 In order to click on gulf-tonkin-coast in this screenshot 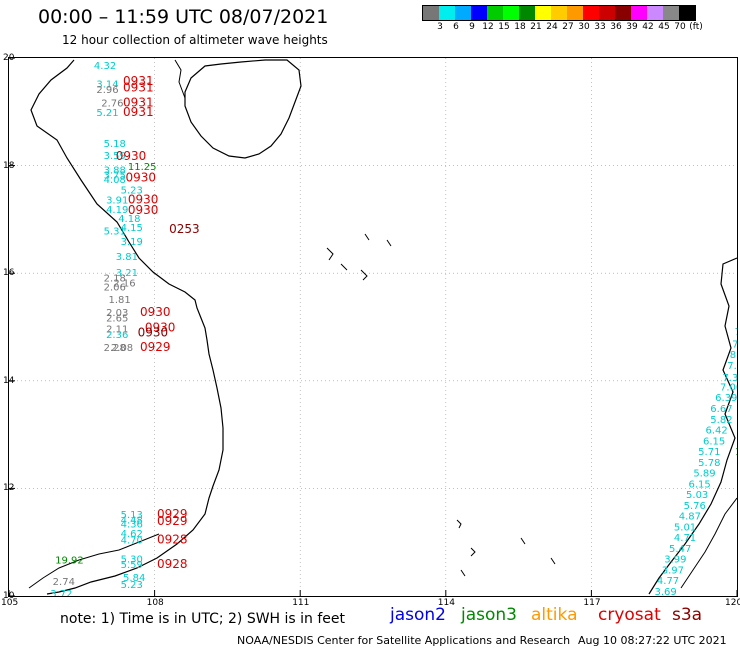, I will do `click(180, 79)`.